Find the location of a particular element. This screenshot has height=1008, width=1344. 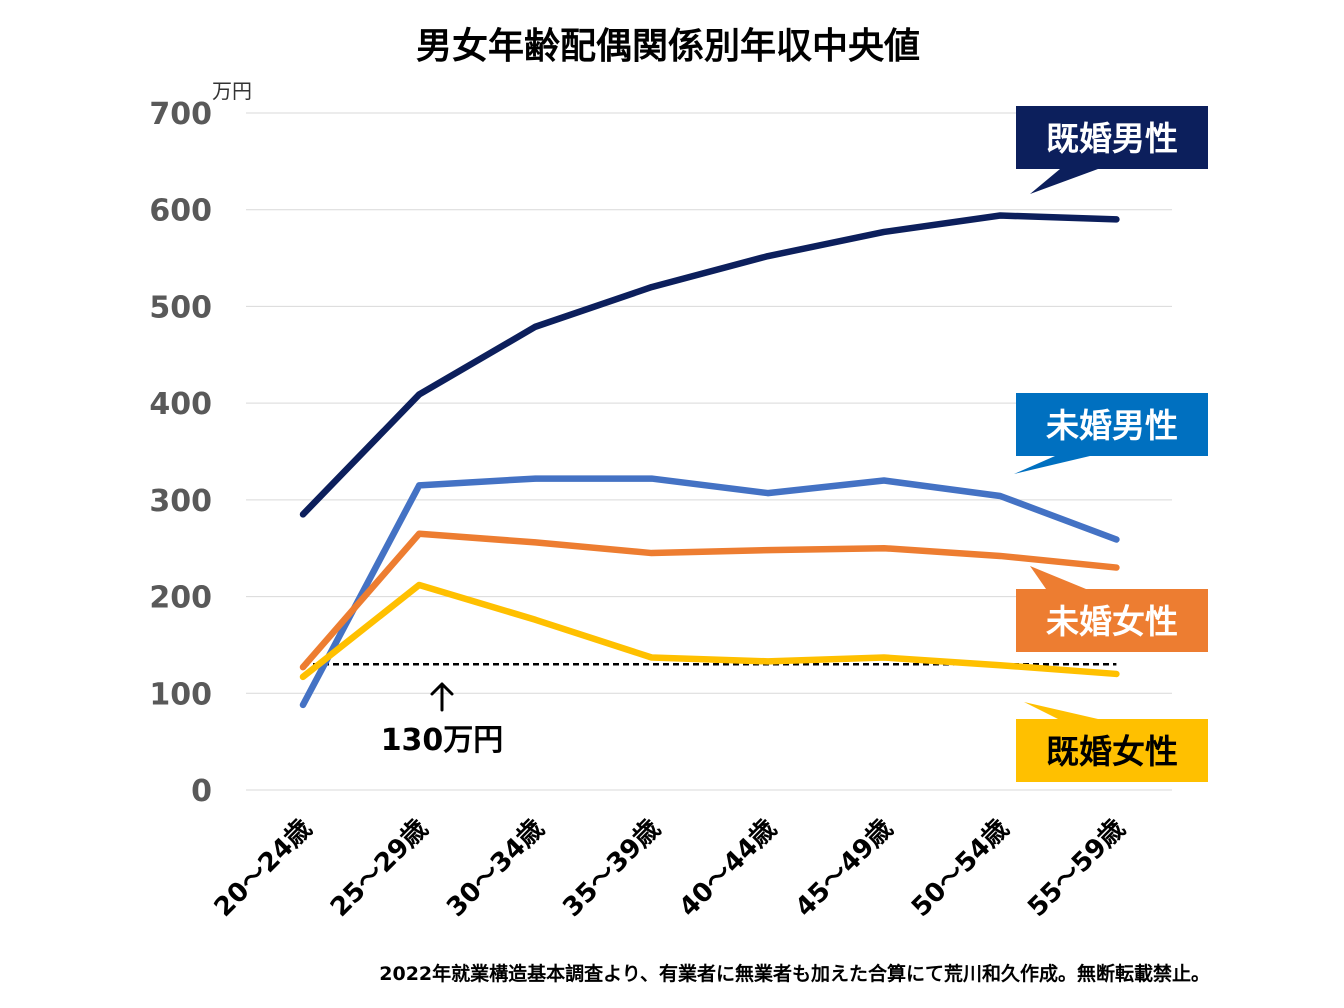

legend-callout-3: 既婚女性 is located at coordinates (1112, 742).